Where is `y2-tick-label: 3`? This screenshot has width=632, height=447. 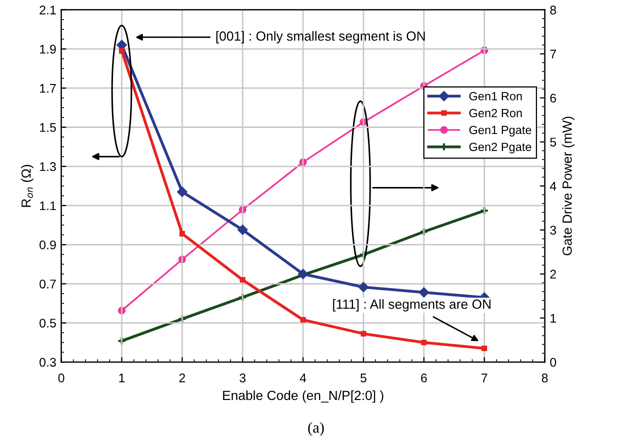
y2-tick-label: 3 is located at coordinates (553, 230).